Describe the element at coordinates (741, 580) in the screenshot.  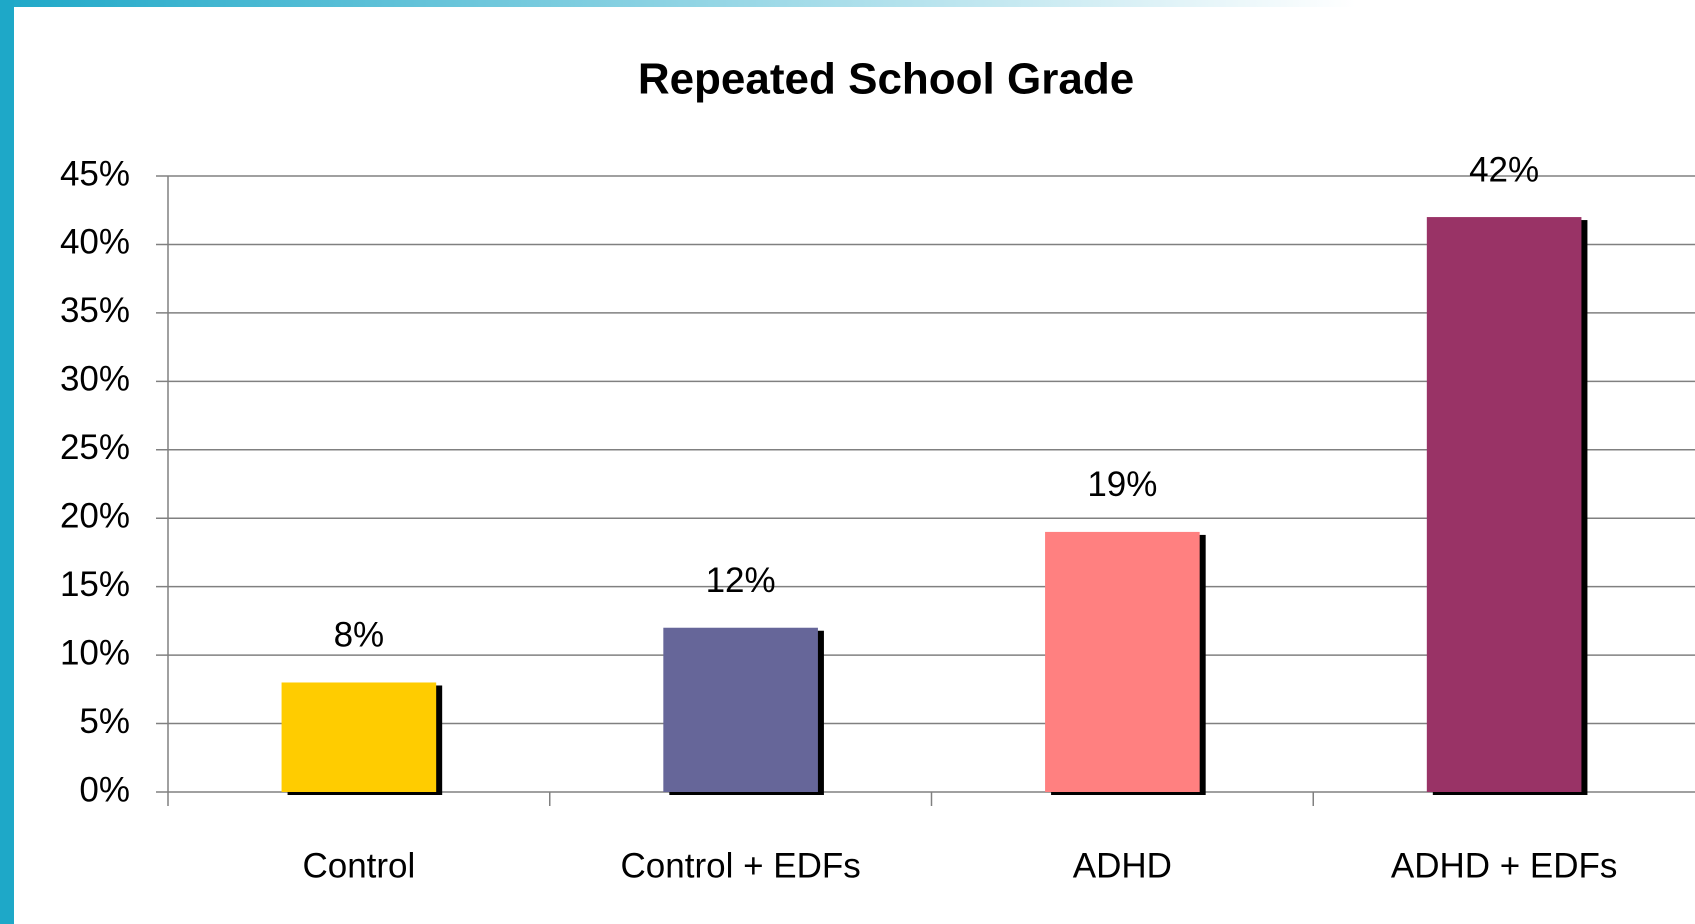
I see `value-label: 12%` at that location.